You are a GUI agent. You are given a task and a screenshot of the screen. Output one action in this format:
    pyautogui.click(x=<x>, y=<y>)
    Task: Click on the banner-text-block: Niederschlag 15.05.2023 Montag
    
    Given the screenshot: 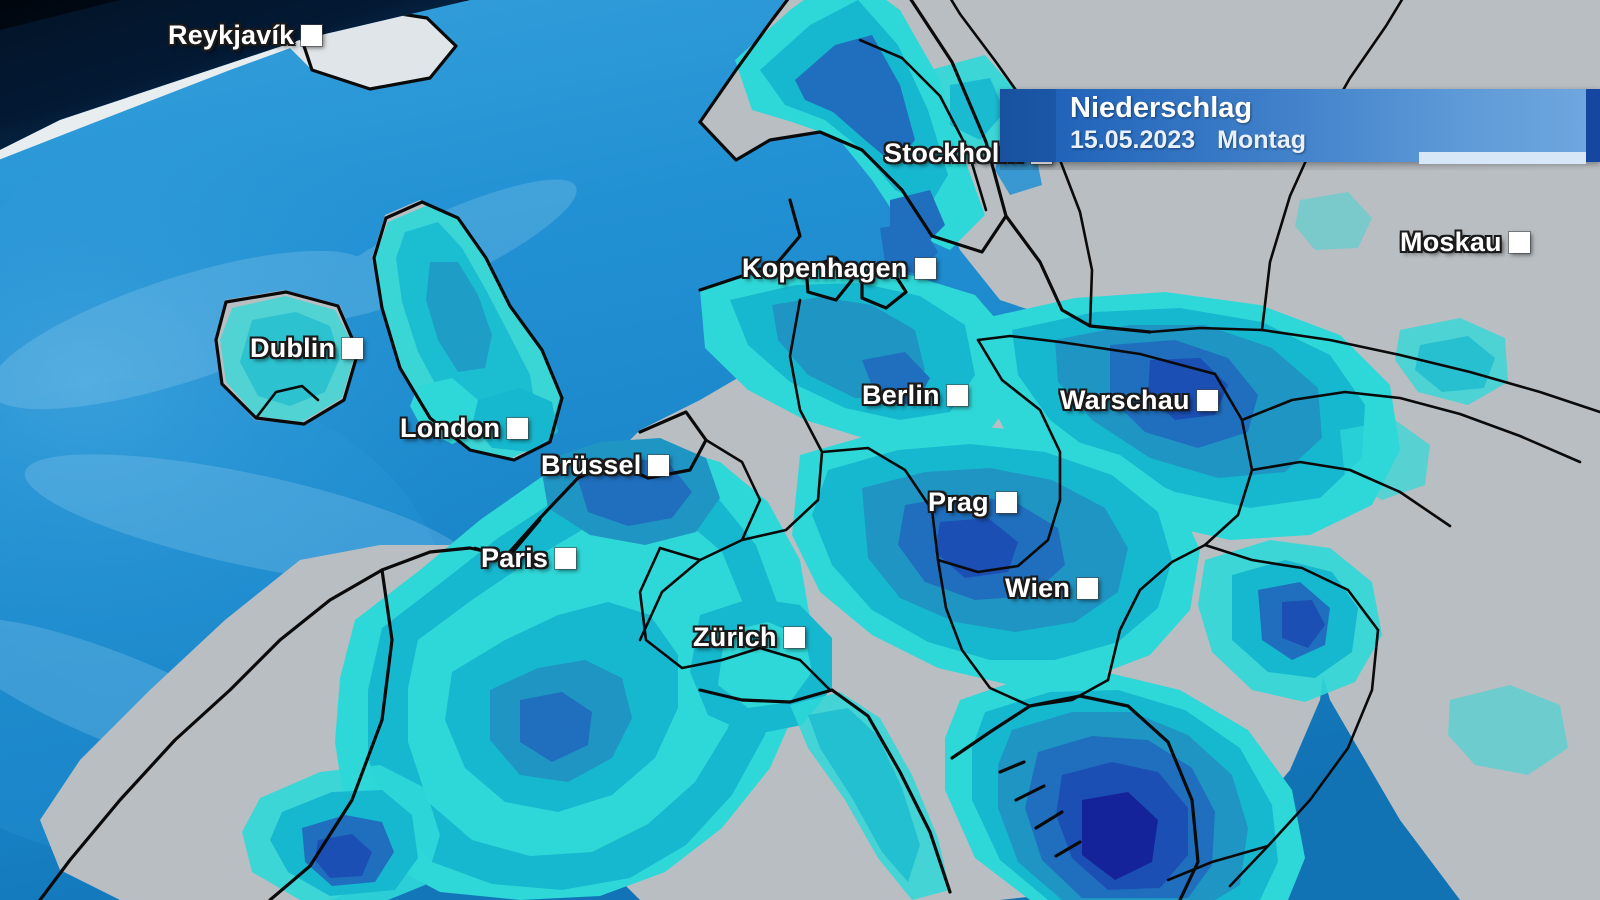 What is the action you would take?
    pyautogui.click(x=1188, y=124)
    